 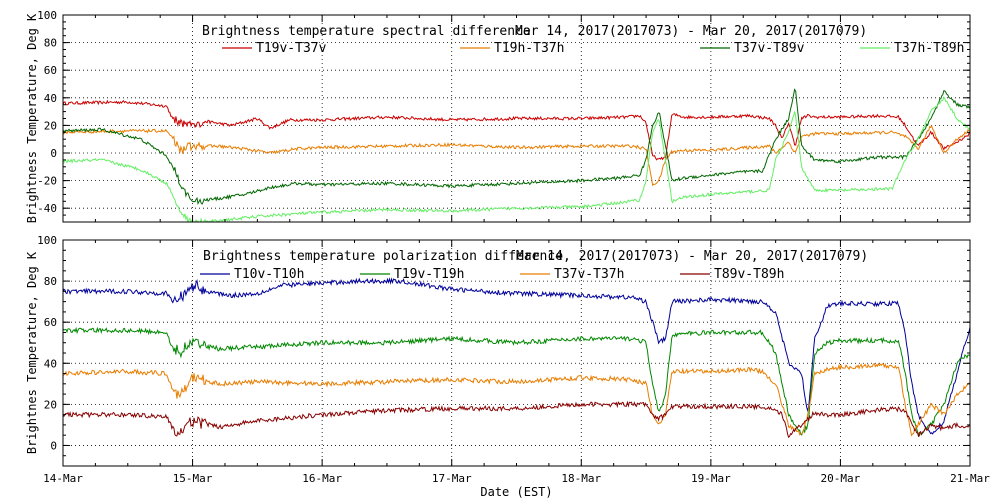 What do you see at coordinates (47, 181) in the screenshot?
I see `y-tick-label: -20` at bounding box center [47, 181].